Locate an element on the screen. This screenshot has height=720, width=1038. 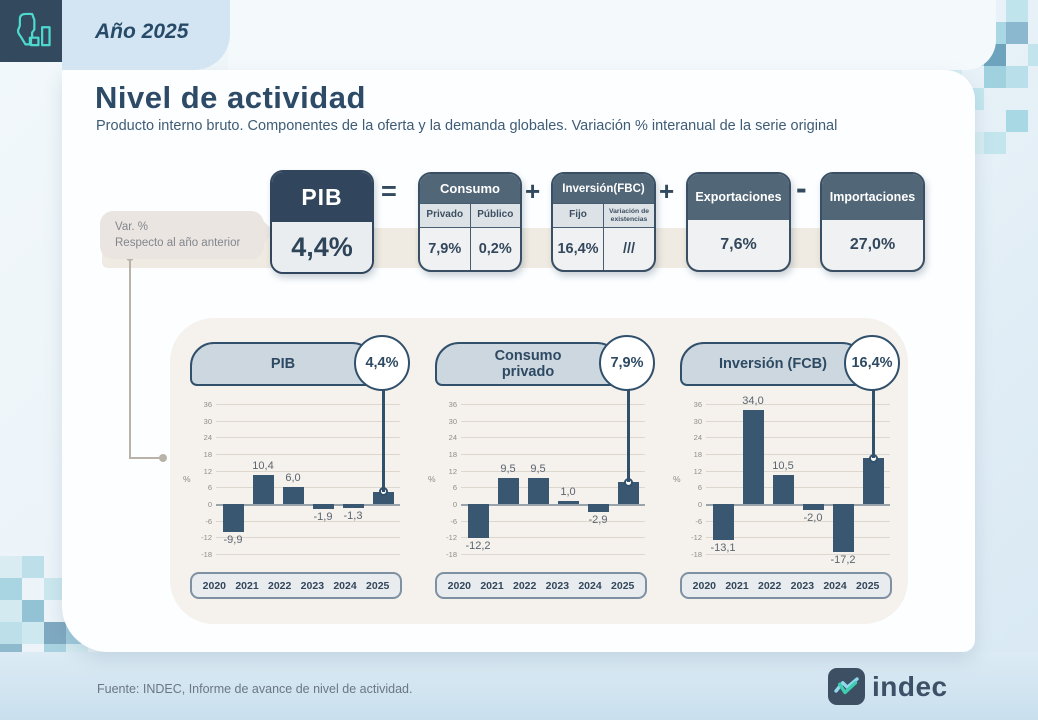
bar-value-label: -12,2 is located at coordinates (478, 545).